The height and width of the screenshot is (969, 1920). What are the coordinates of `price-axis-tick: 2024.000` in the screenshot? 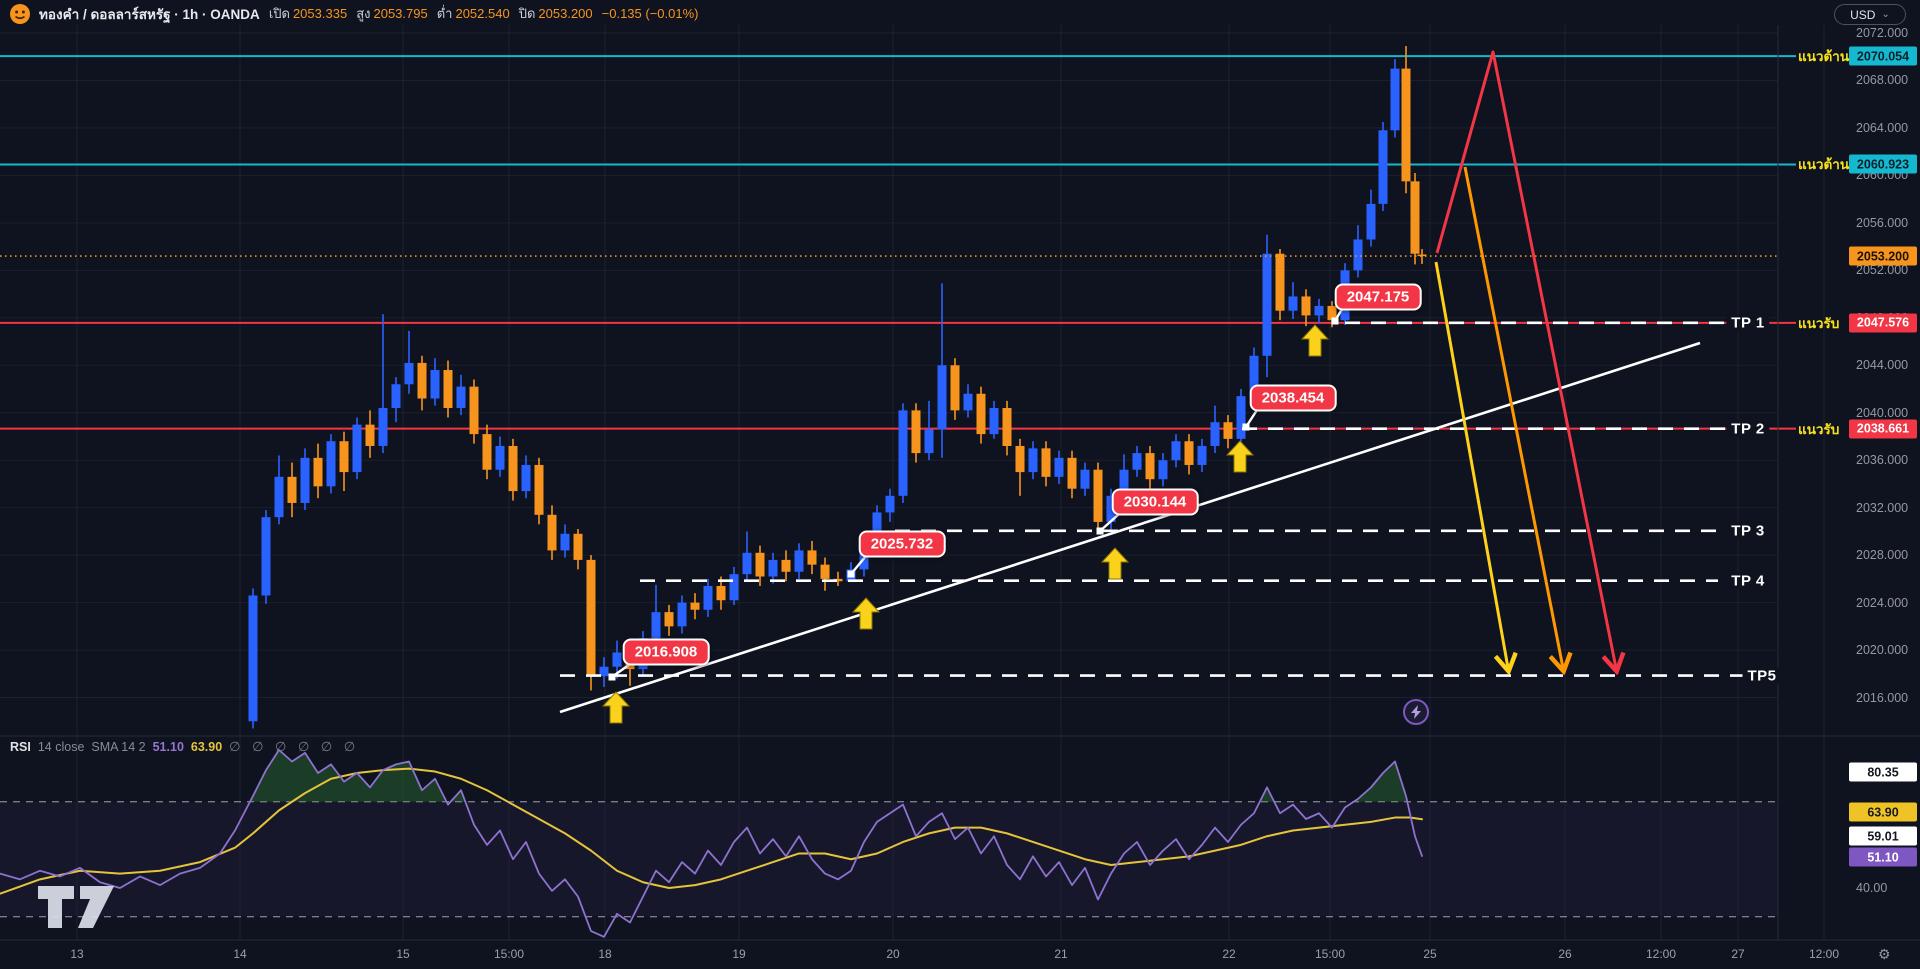 It's located at (1882, 602).